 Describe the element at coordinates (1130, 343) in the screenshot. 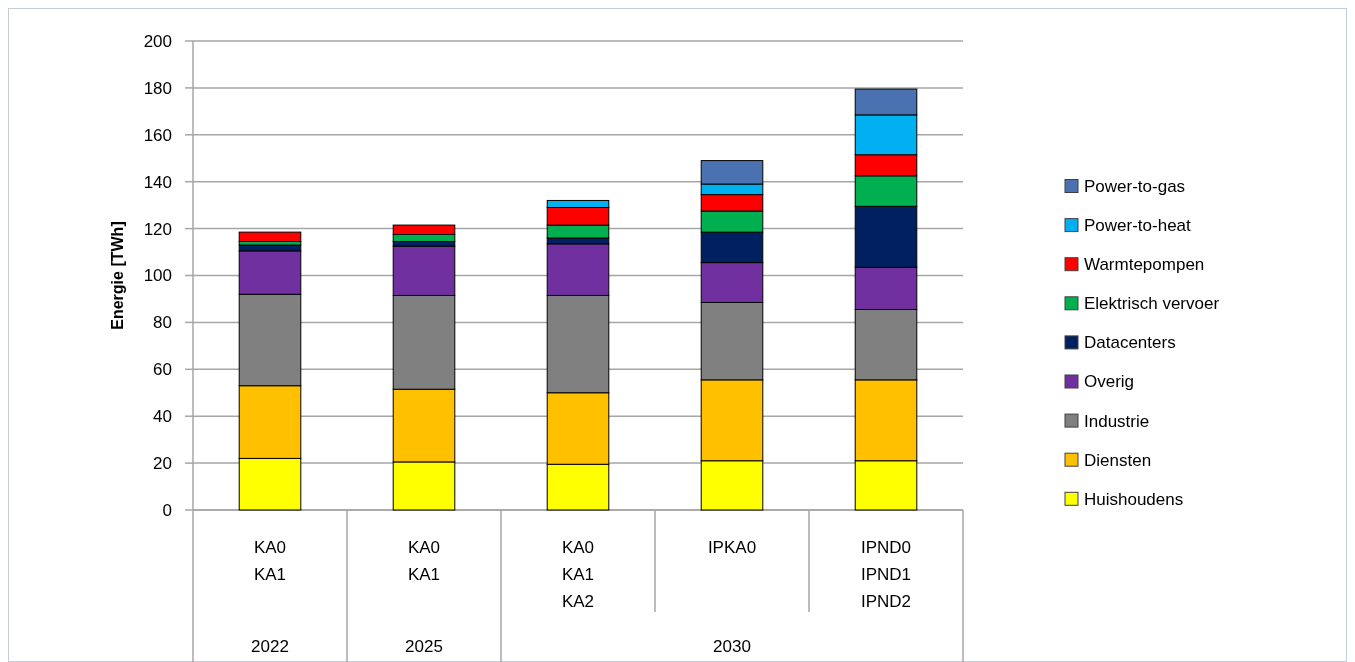

I see `legend-label: Datacenters` at that location.